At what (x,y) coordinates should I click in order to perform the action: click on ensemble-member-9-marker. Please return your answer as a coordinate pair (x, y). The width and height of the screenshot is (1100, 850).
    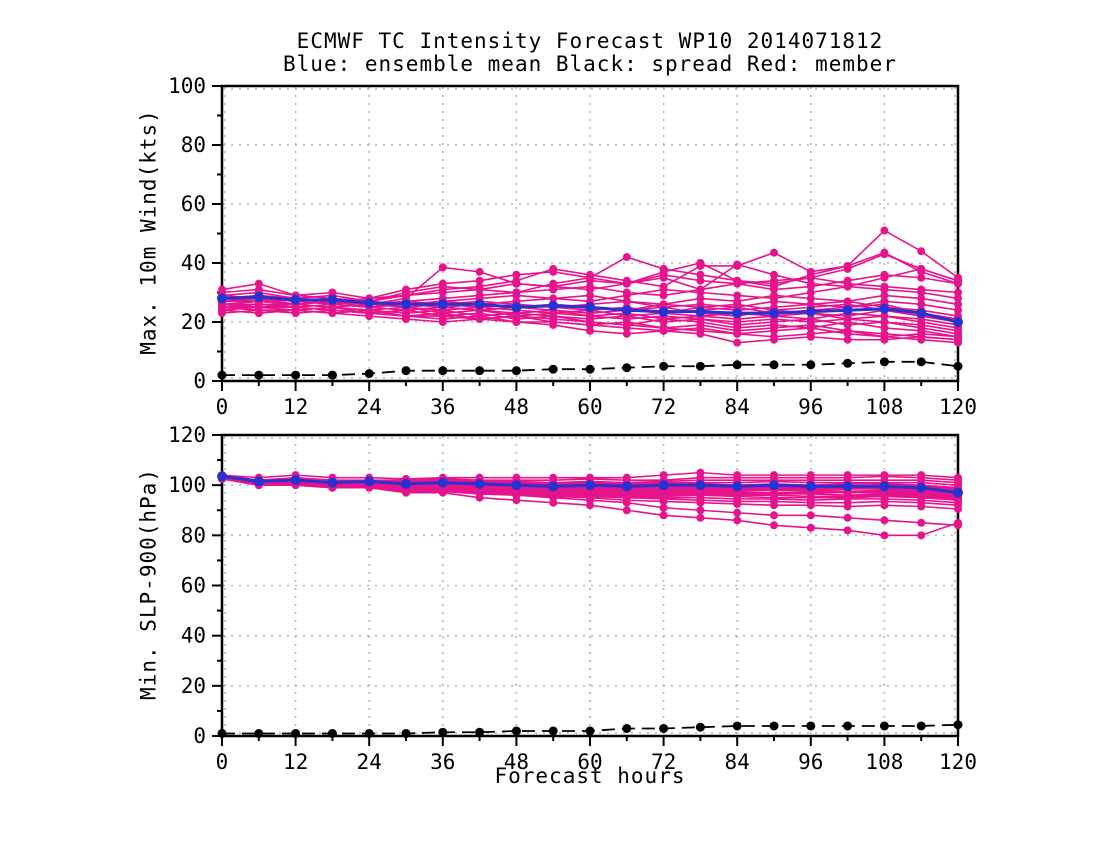
    Looking at the image, I should click on (626, 301).